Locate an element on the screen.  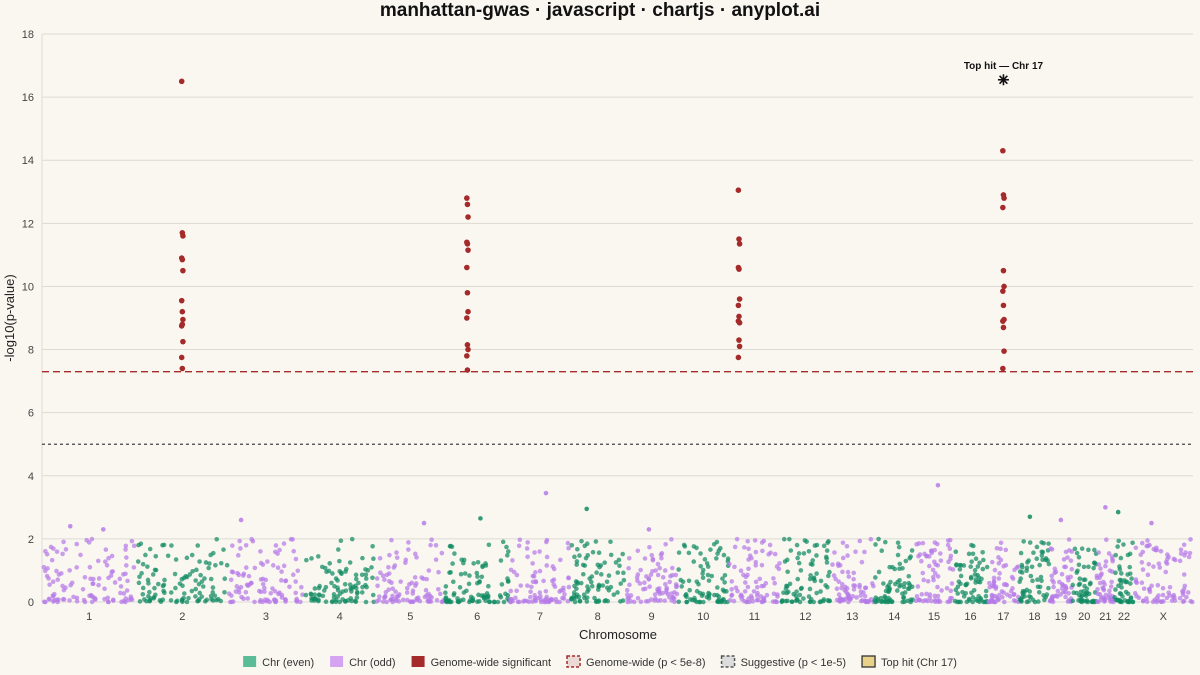
legend-item: Chr (even) is located at coordinates (278, 662).